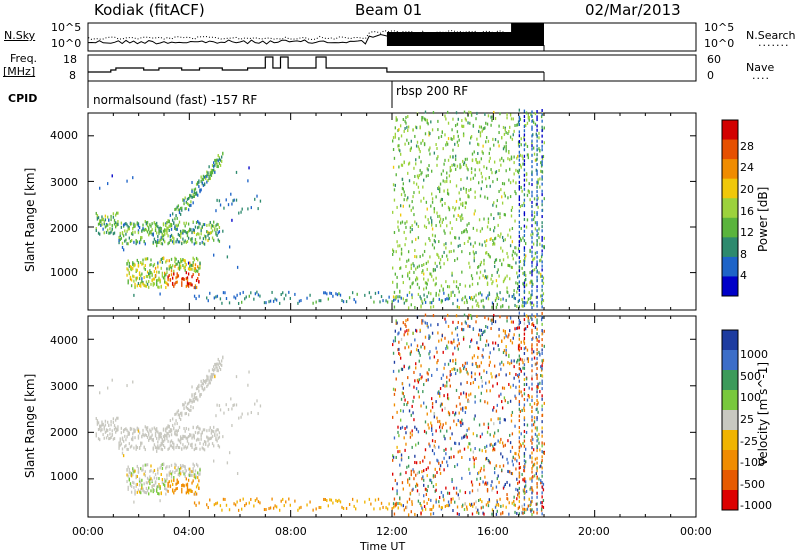  Describe the element at coordinates (719, 43) in the screenshot. I see `noise-tick-right-bottom: 10^0` at that location.